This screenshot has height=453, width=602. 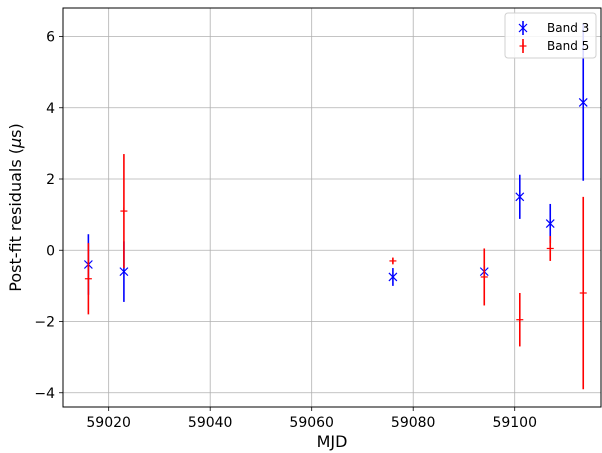 What do you see at coordinates (50, 180) in the screenshot?
I see `y-tick-label: 2` at bounding box center [50, 180].